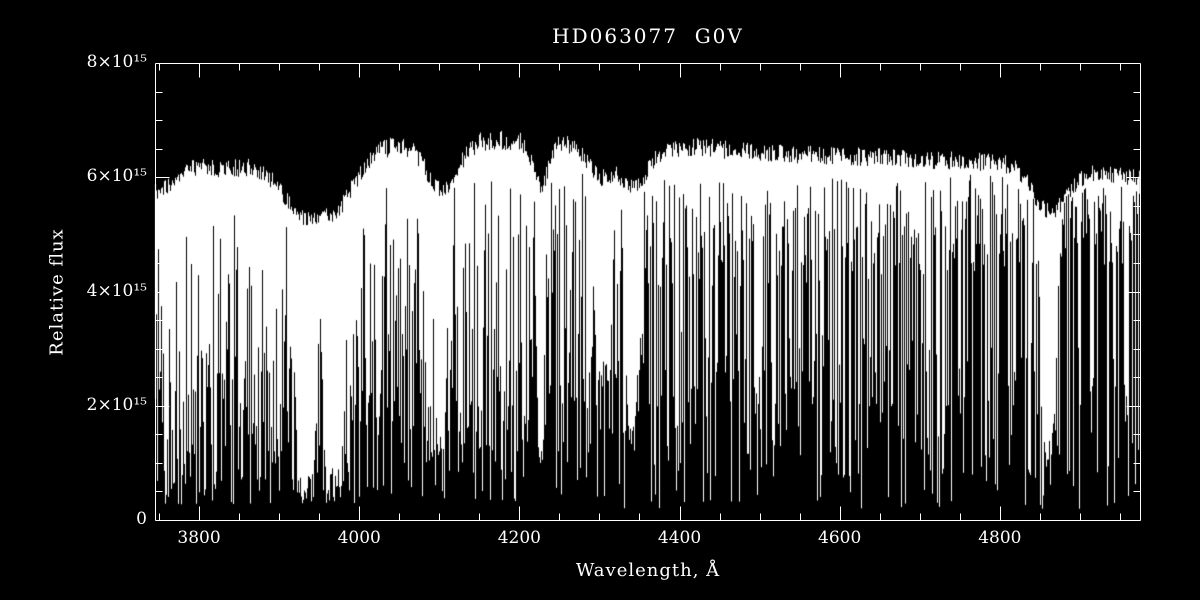 The image size is (1200, 600). What do you see at coordinates (116, 404) in the screenshot?
I see `y-tick-label: 2×10¹⁵` at bounding box center [116, 404].